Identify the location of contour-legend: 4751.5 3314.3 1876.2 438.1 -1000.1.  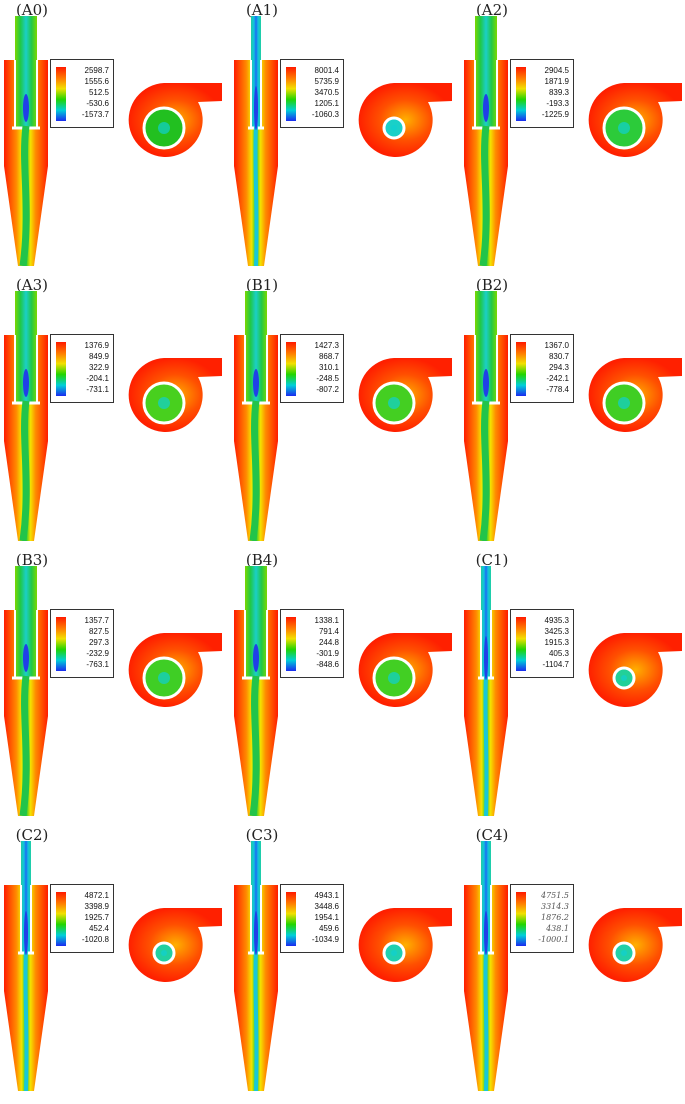
(542, 918).